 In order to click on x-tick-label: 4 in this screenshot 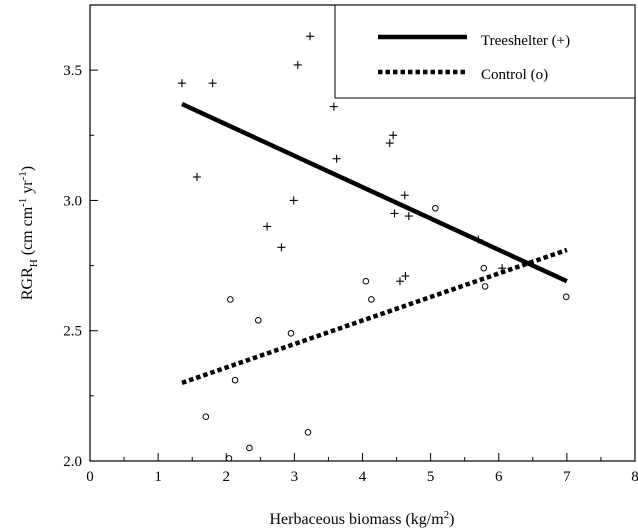, I will do `click(363, 477)`.